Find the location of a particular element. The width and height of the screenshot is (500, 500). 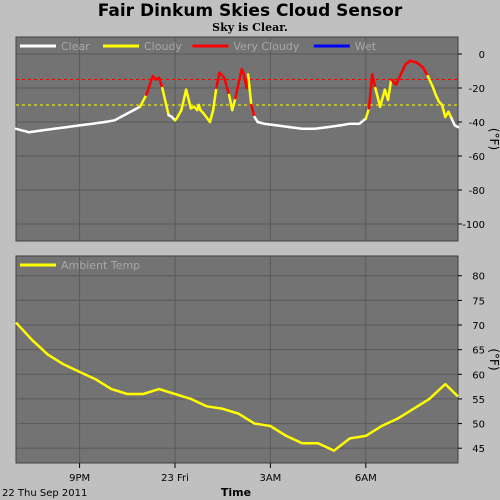

y-tick-label: 45 is located at coordinates (478, 449).